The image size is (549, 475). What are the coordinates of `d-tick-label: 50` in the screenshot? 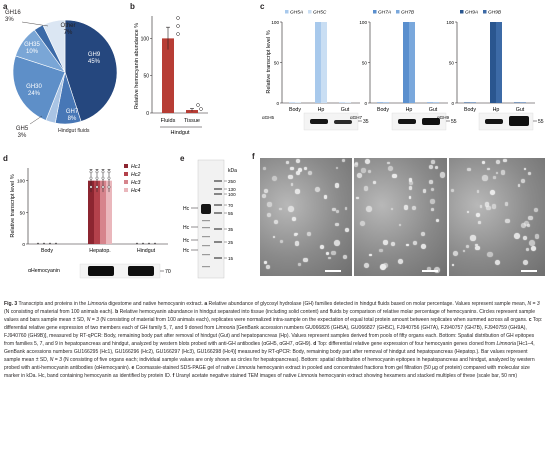 It's located at (23, 213).